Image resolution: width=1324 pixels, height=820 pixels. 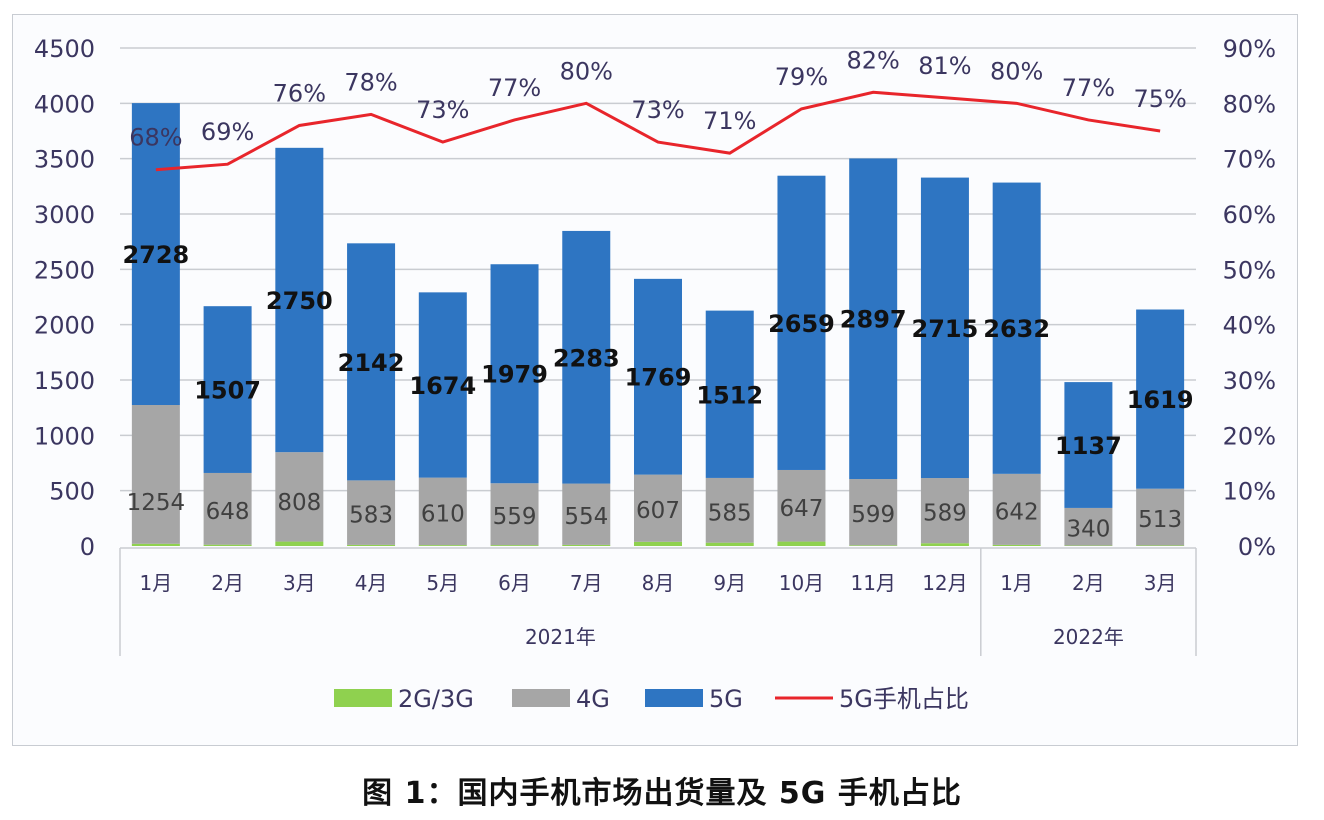 I want to click on x-tick: 2月, so click(x=227, y=583).